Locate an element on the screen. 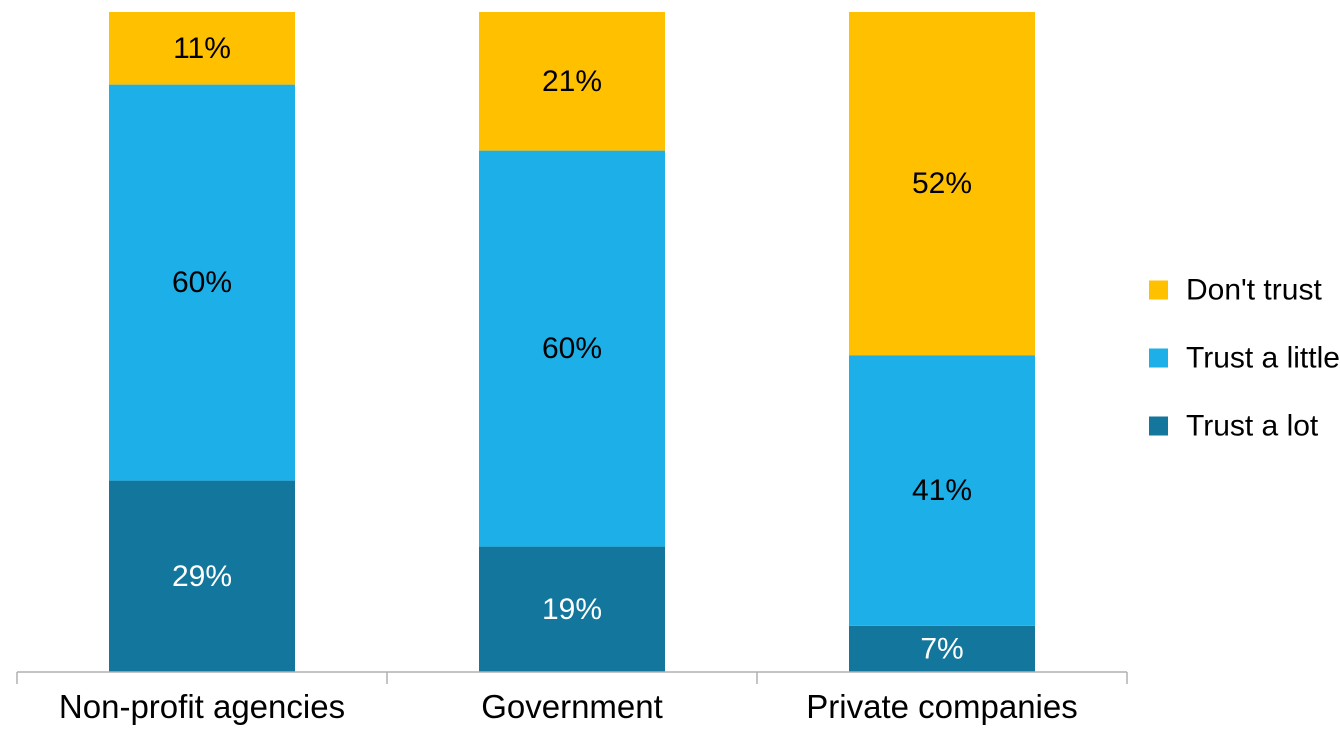 Image resolution: width=1340 pixels, height=735 pixels. category-label-private-companies: Private companies is located at coordinates (941, 706).